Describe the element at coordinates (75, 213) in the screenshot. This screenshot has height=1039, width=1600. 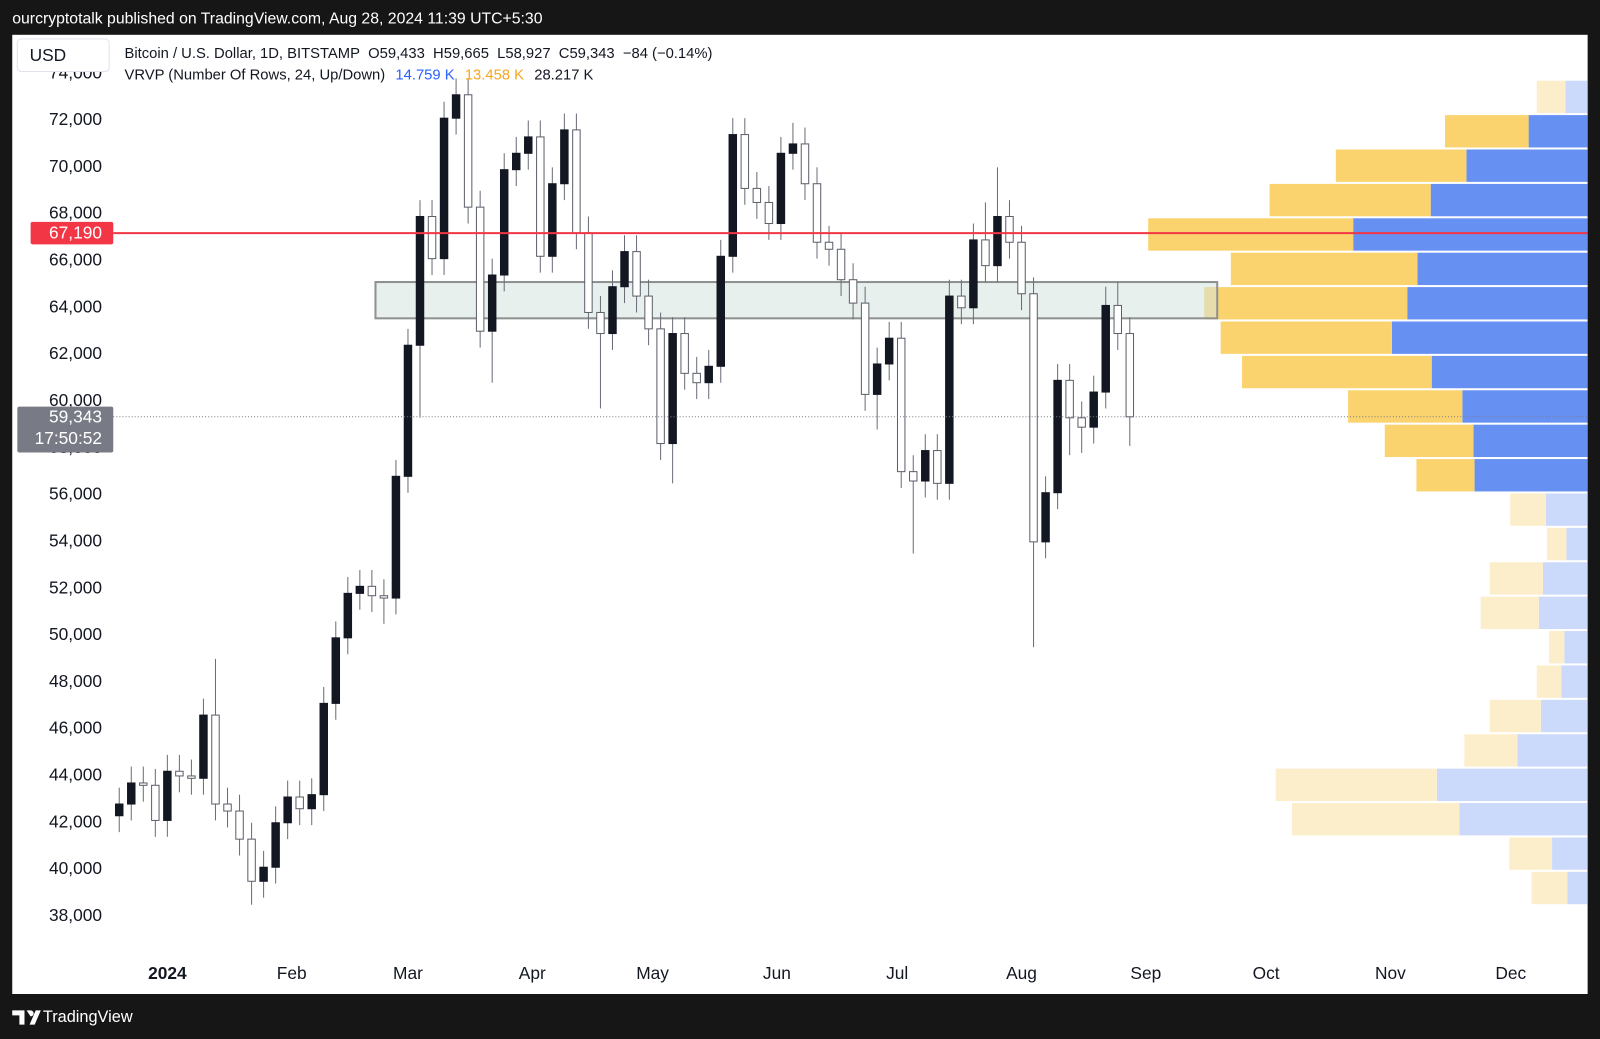
I see `y-tick-label: 68,000` at that location.